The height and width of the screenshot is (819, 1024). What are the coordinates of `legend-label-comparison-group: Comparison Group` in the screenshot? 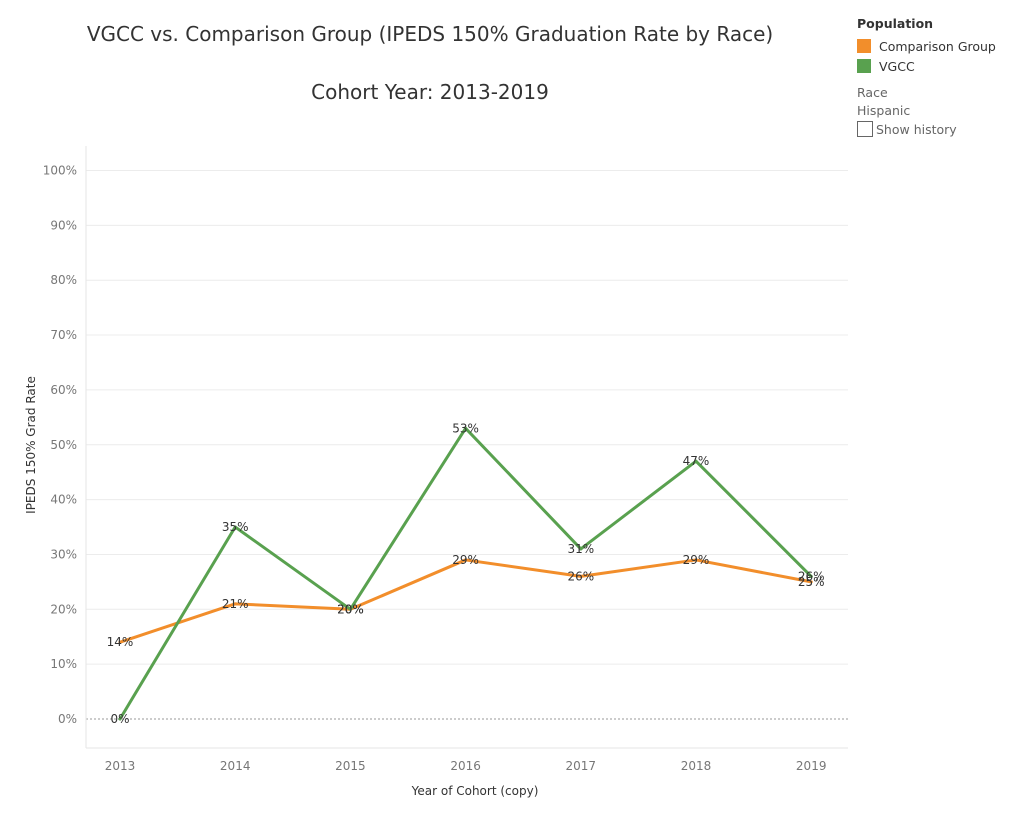 It's located at (937, 46).